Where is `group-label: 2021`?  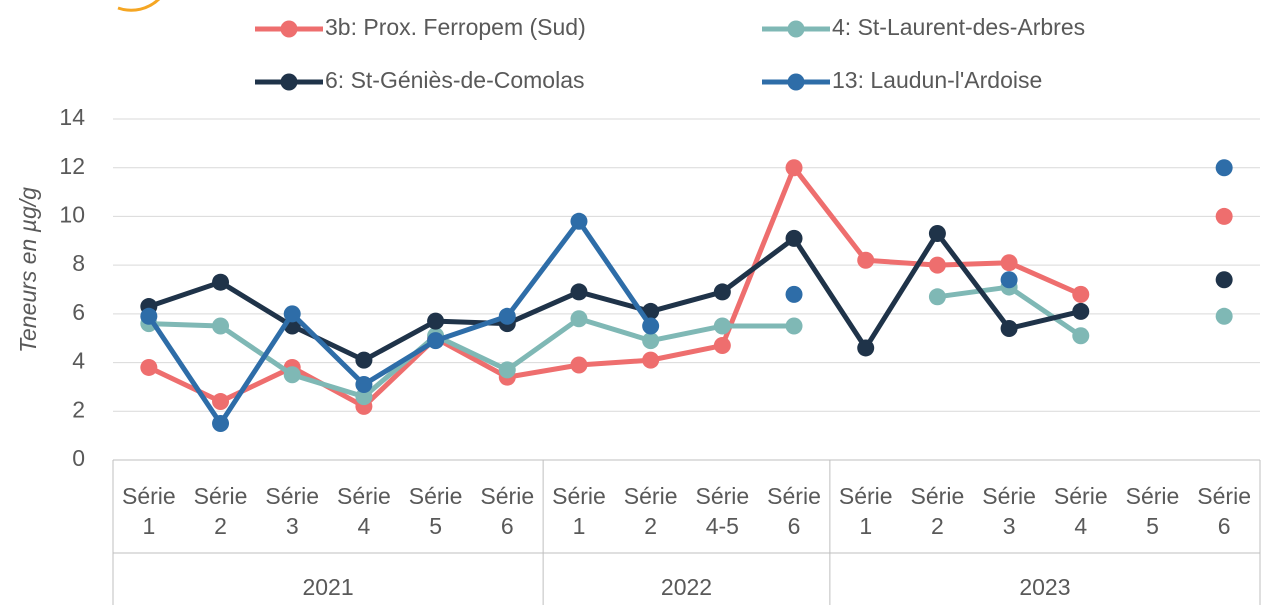
group-label: 2021 is located at coordinates (327, 587).